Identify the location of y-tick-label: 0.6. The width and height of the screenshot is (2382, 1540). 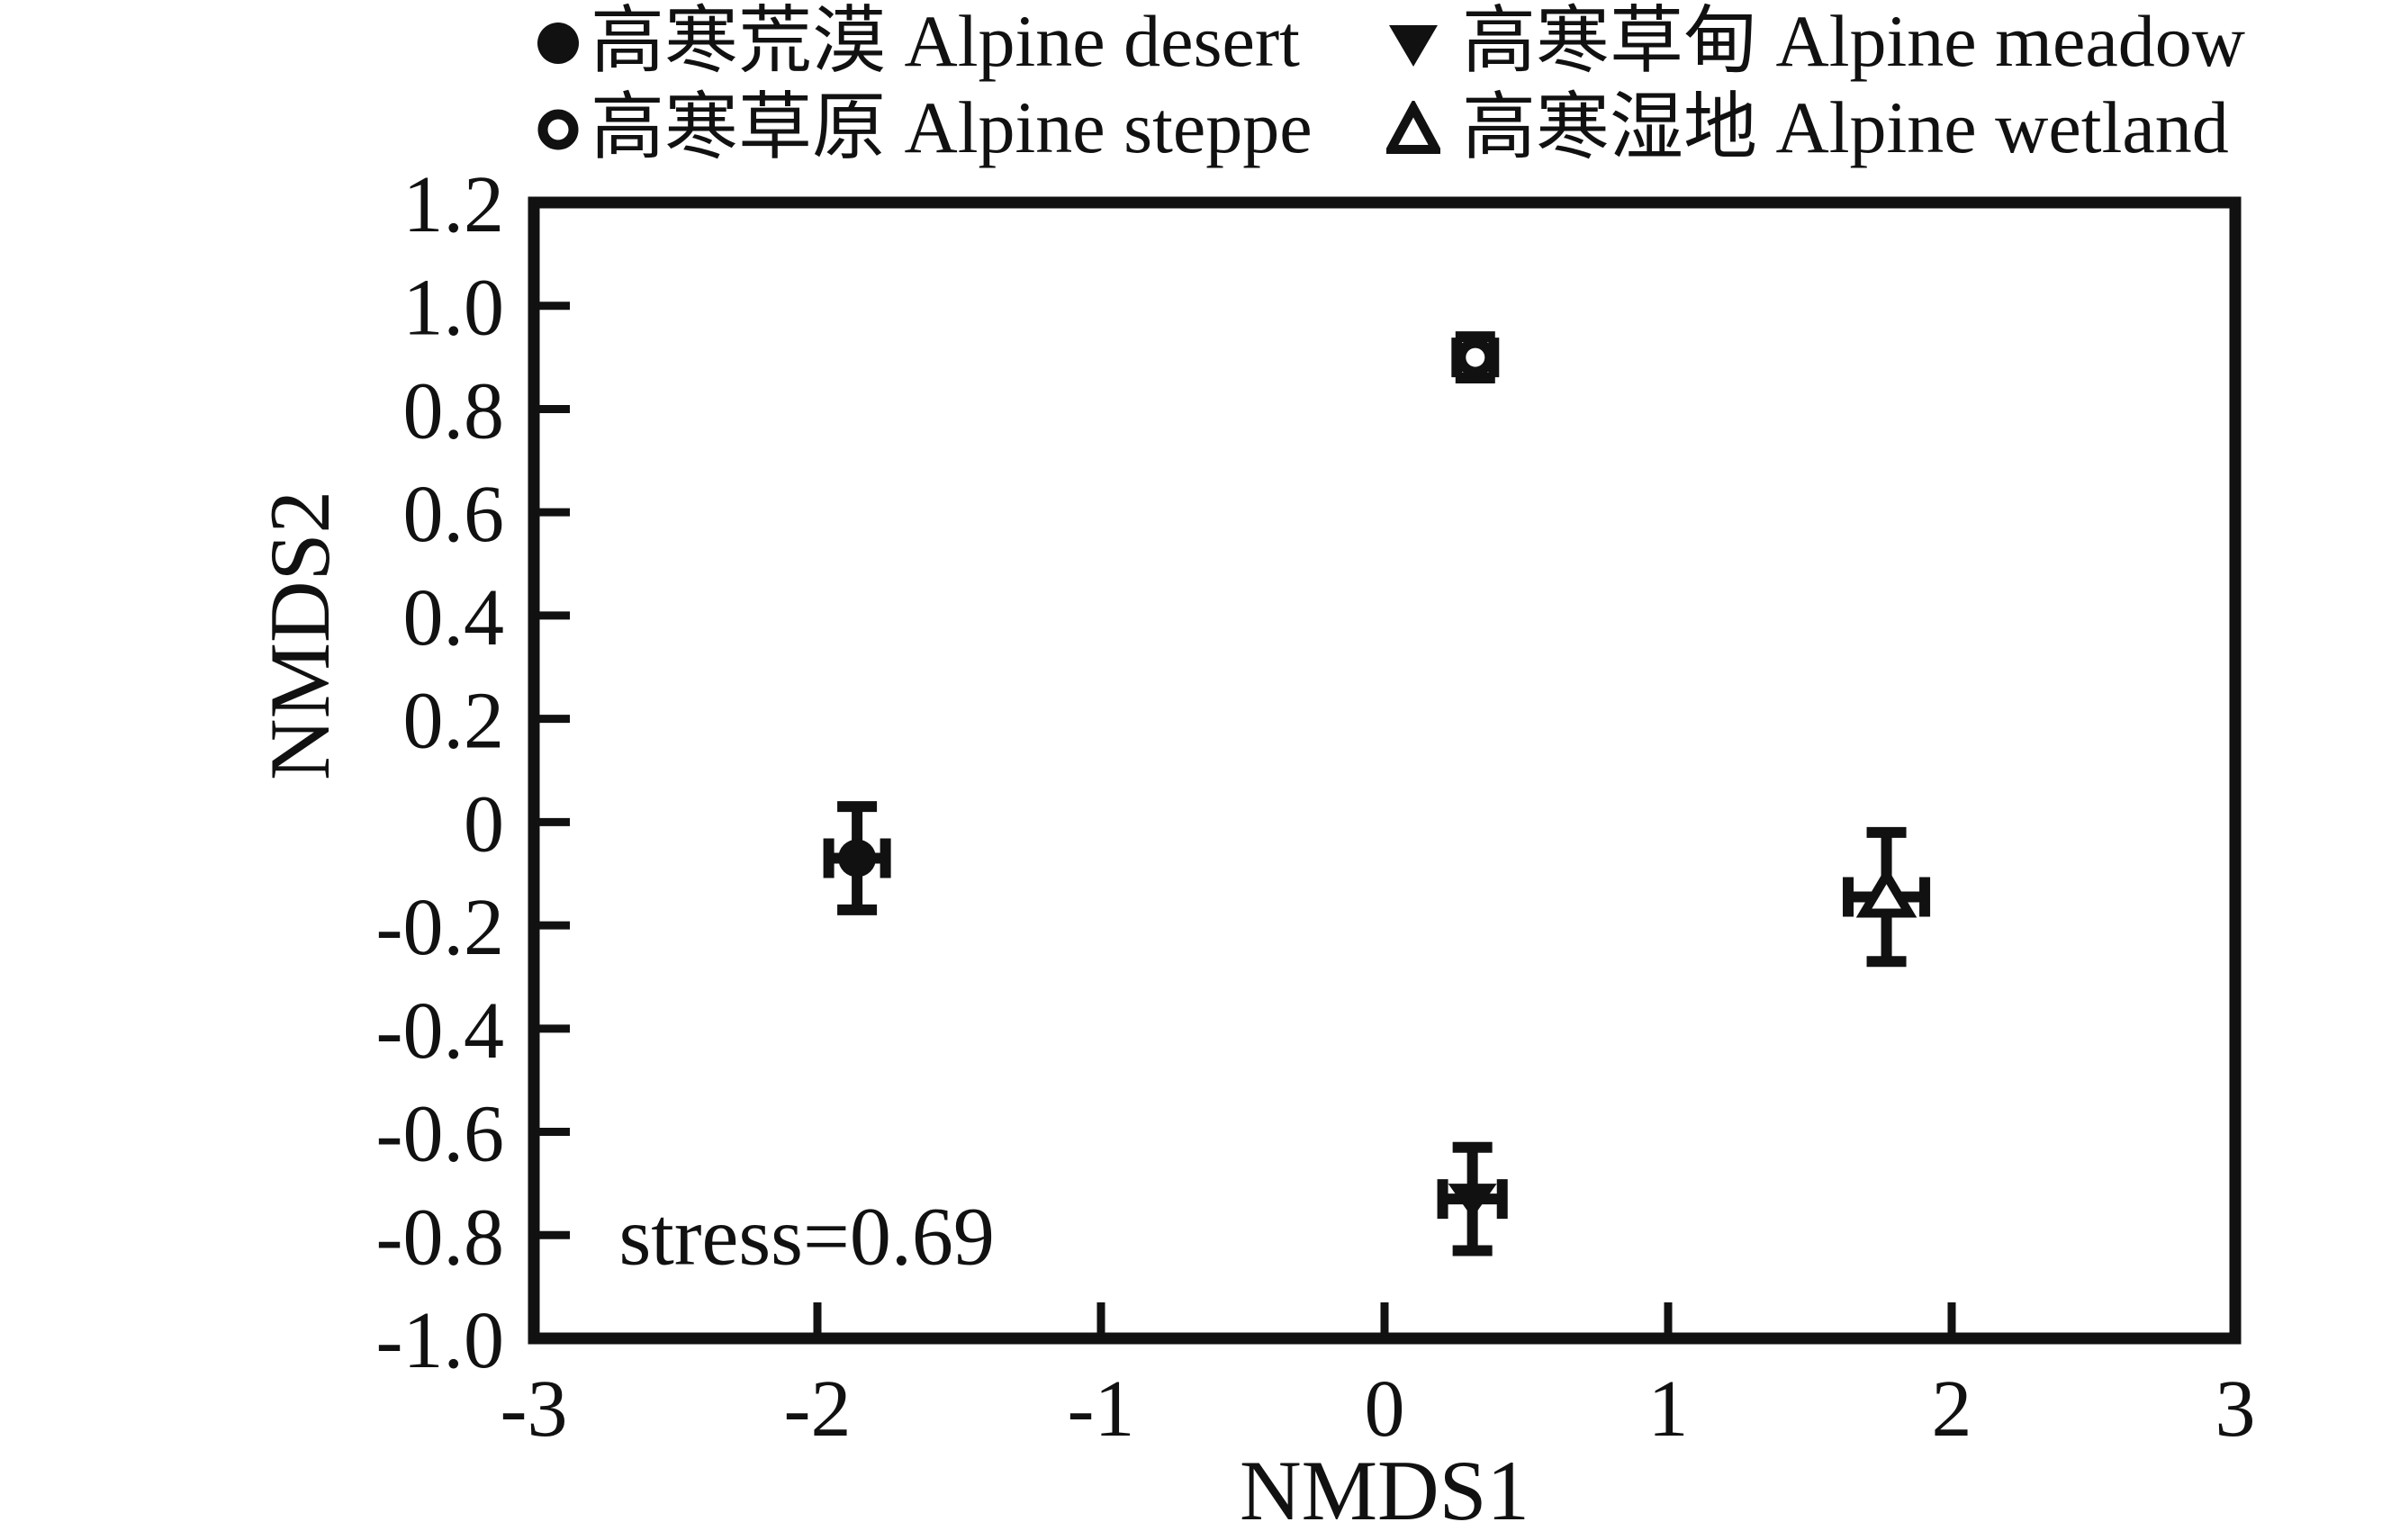
(454, 514).